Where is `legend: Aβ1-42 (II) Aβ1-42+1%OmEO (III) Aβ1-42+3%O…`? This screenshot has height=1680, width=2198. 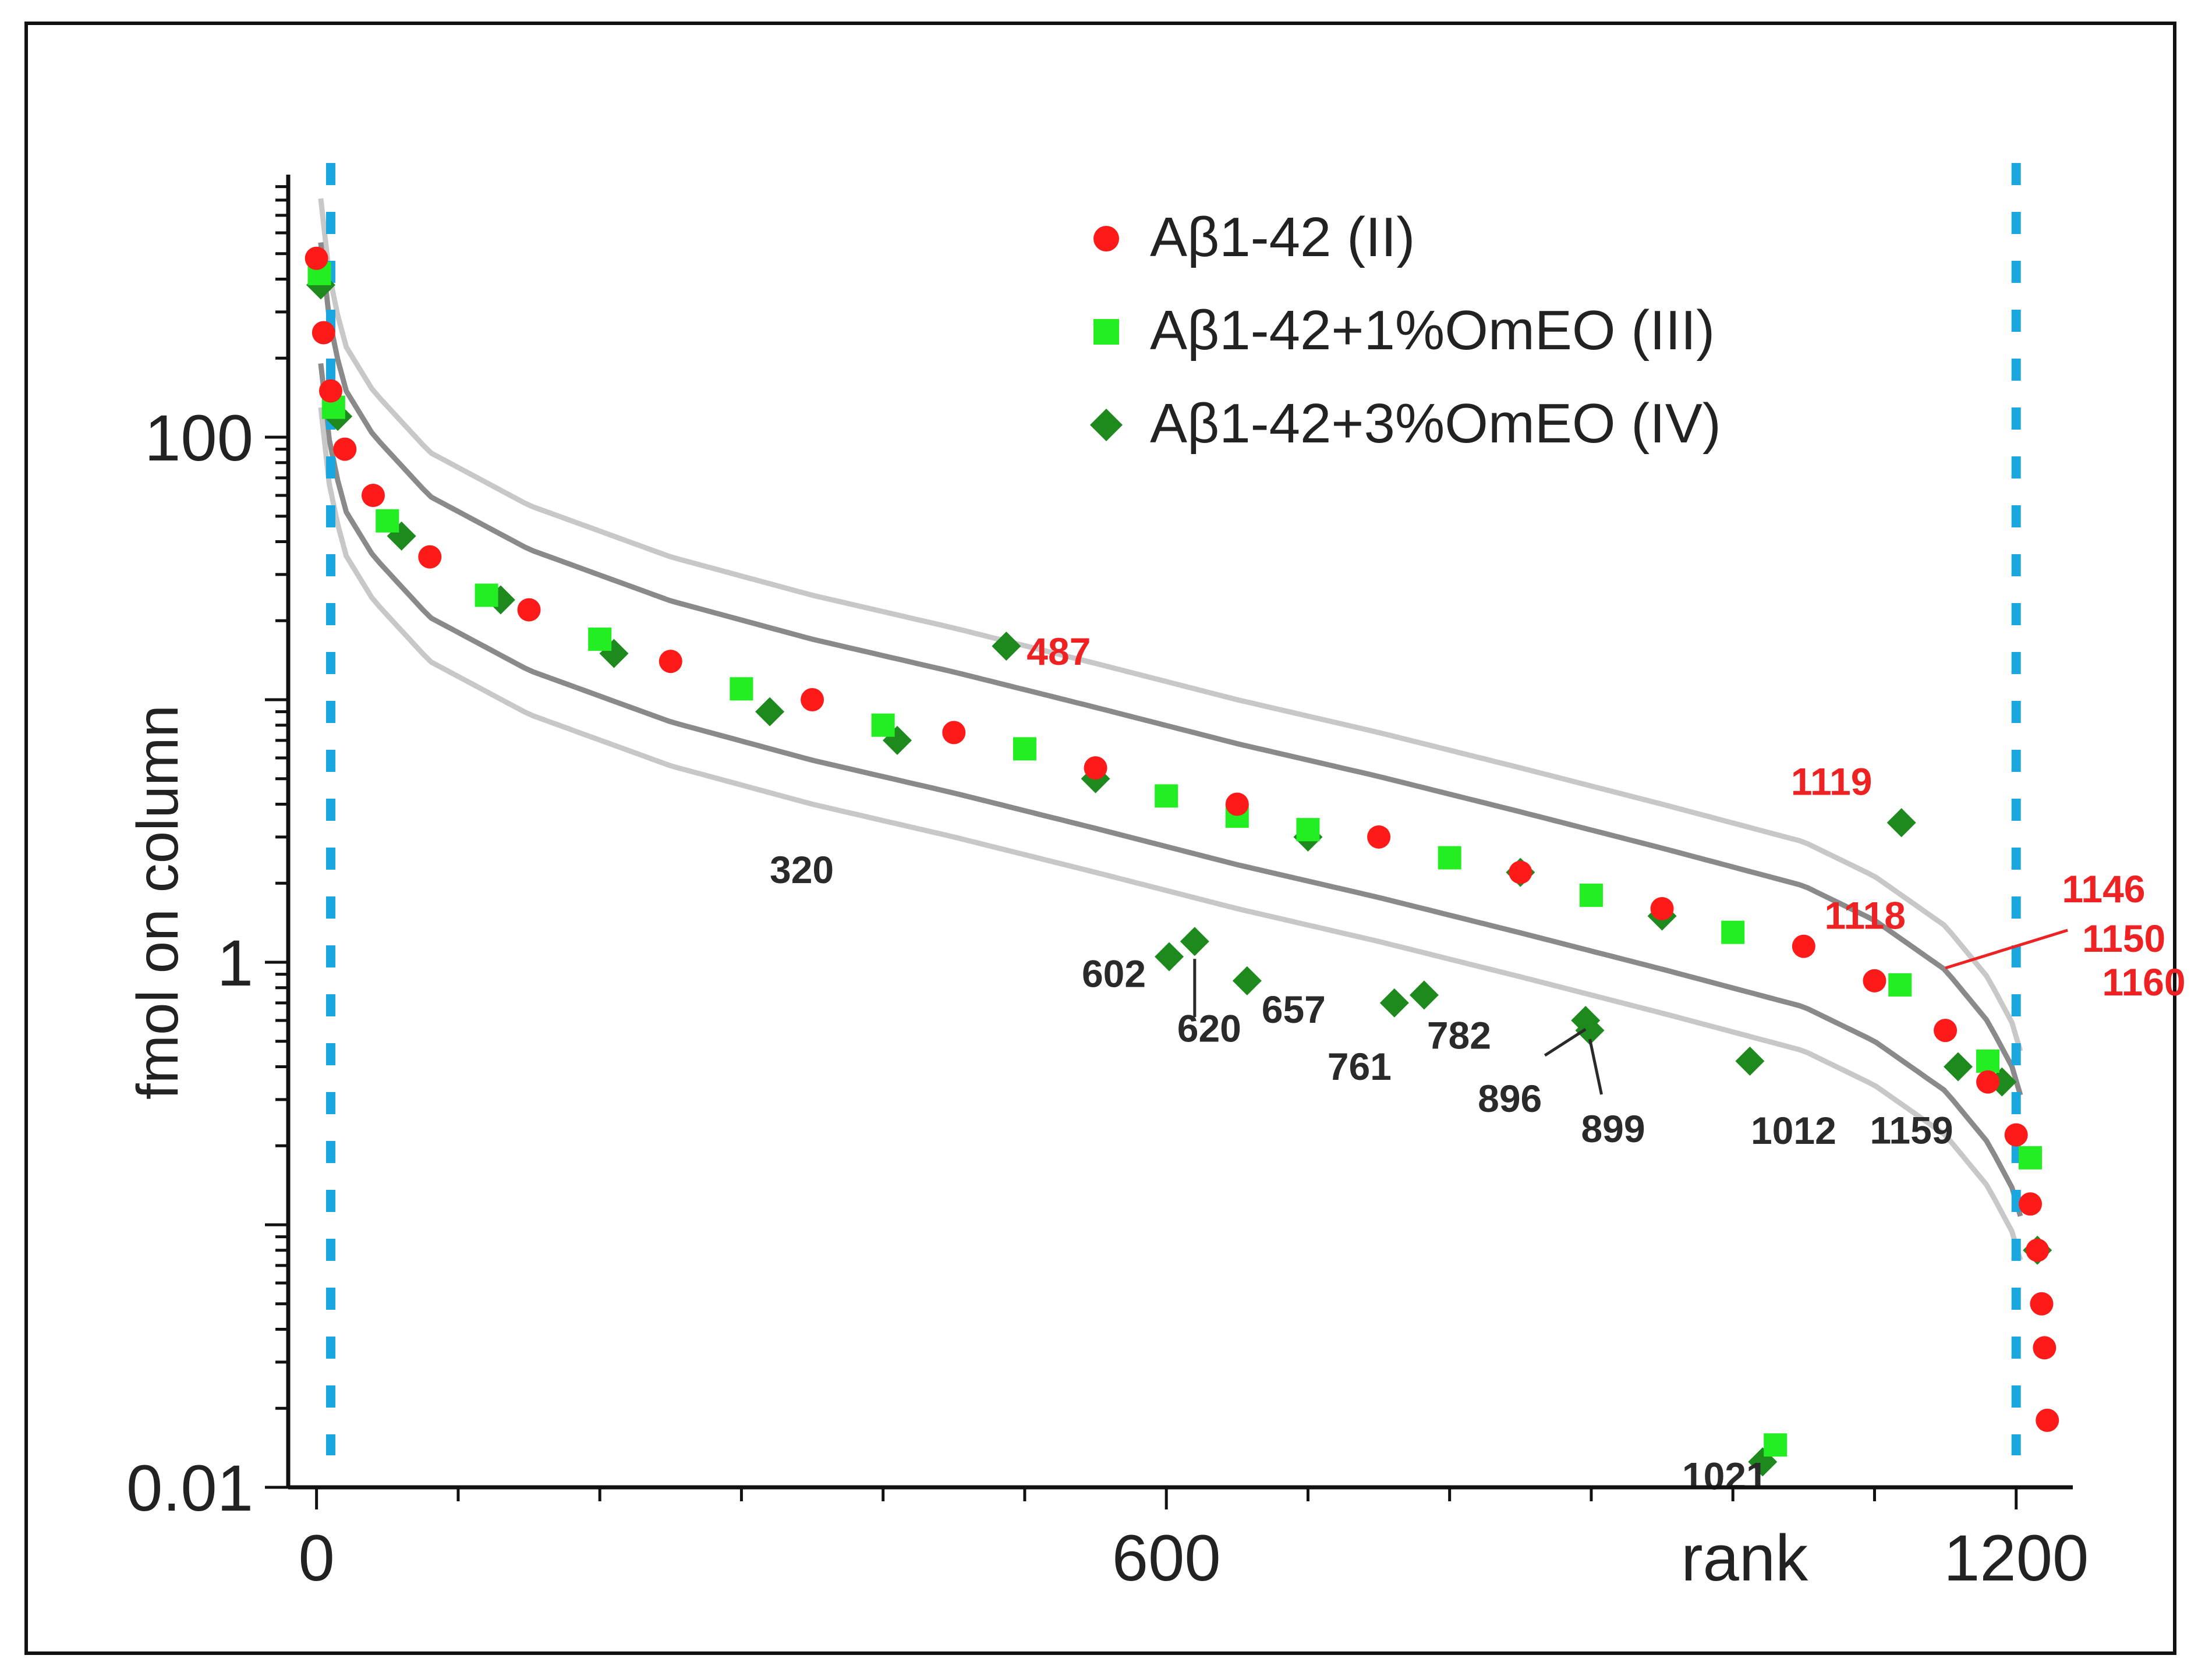
legend: Aβ1-42 (II) Aβ1-42+1%OmEO (III) Aβ1-42+3%O… is located at coordinates (1405, 330).